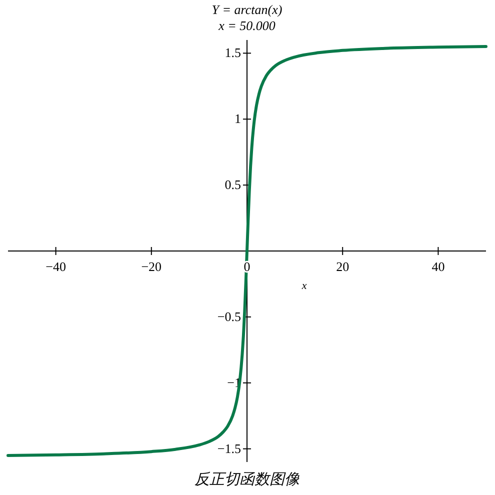  I want to click on x-axis-title: x, so click(303, 286).